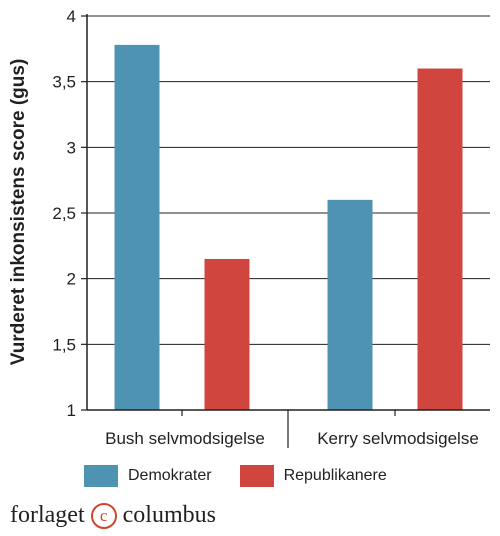 The height and width of the screenshot is (536, 500). What do you see at coordinates (103, 515) in the screenshot?
I see `copyright-mark-icon: c` at bounding box center [103, 515].